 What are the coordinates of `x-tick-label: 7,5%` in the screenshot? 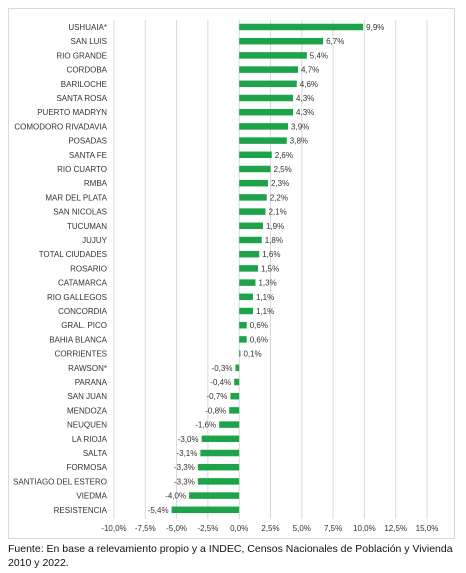 It's located at (333, 528).